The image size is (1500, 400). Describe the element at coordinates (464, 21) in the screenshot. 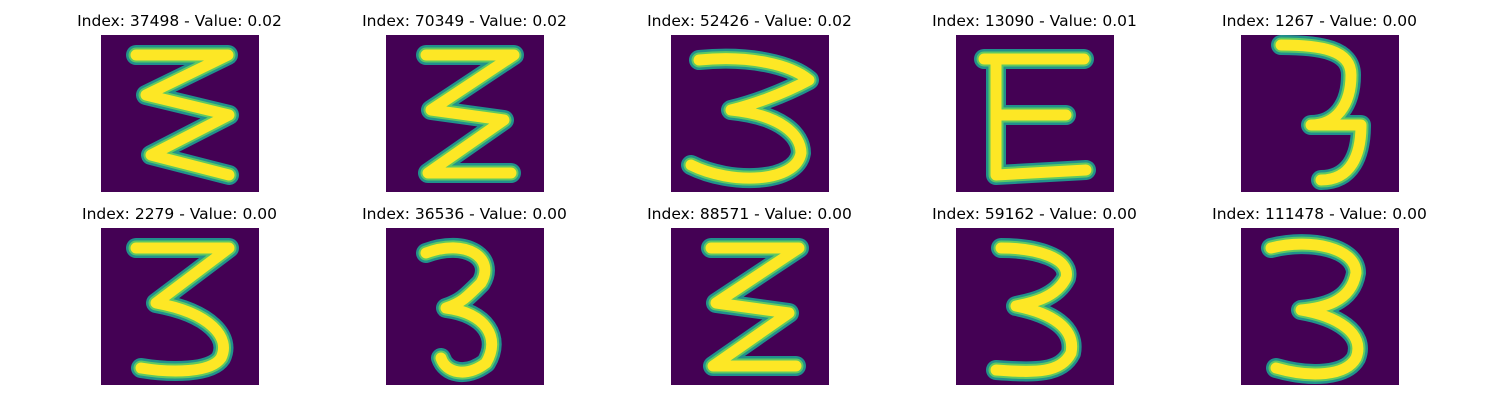

I see `panel-title: Index: 70349 - Value: 0.02` at that location.